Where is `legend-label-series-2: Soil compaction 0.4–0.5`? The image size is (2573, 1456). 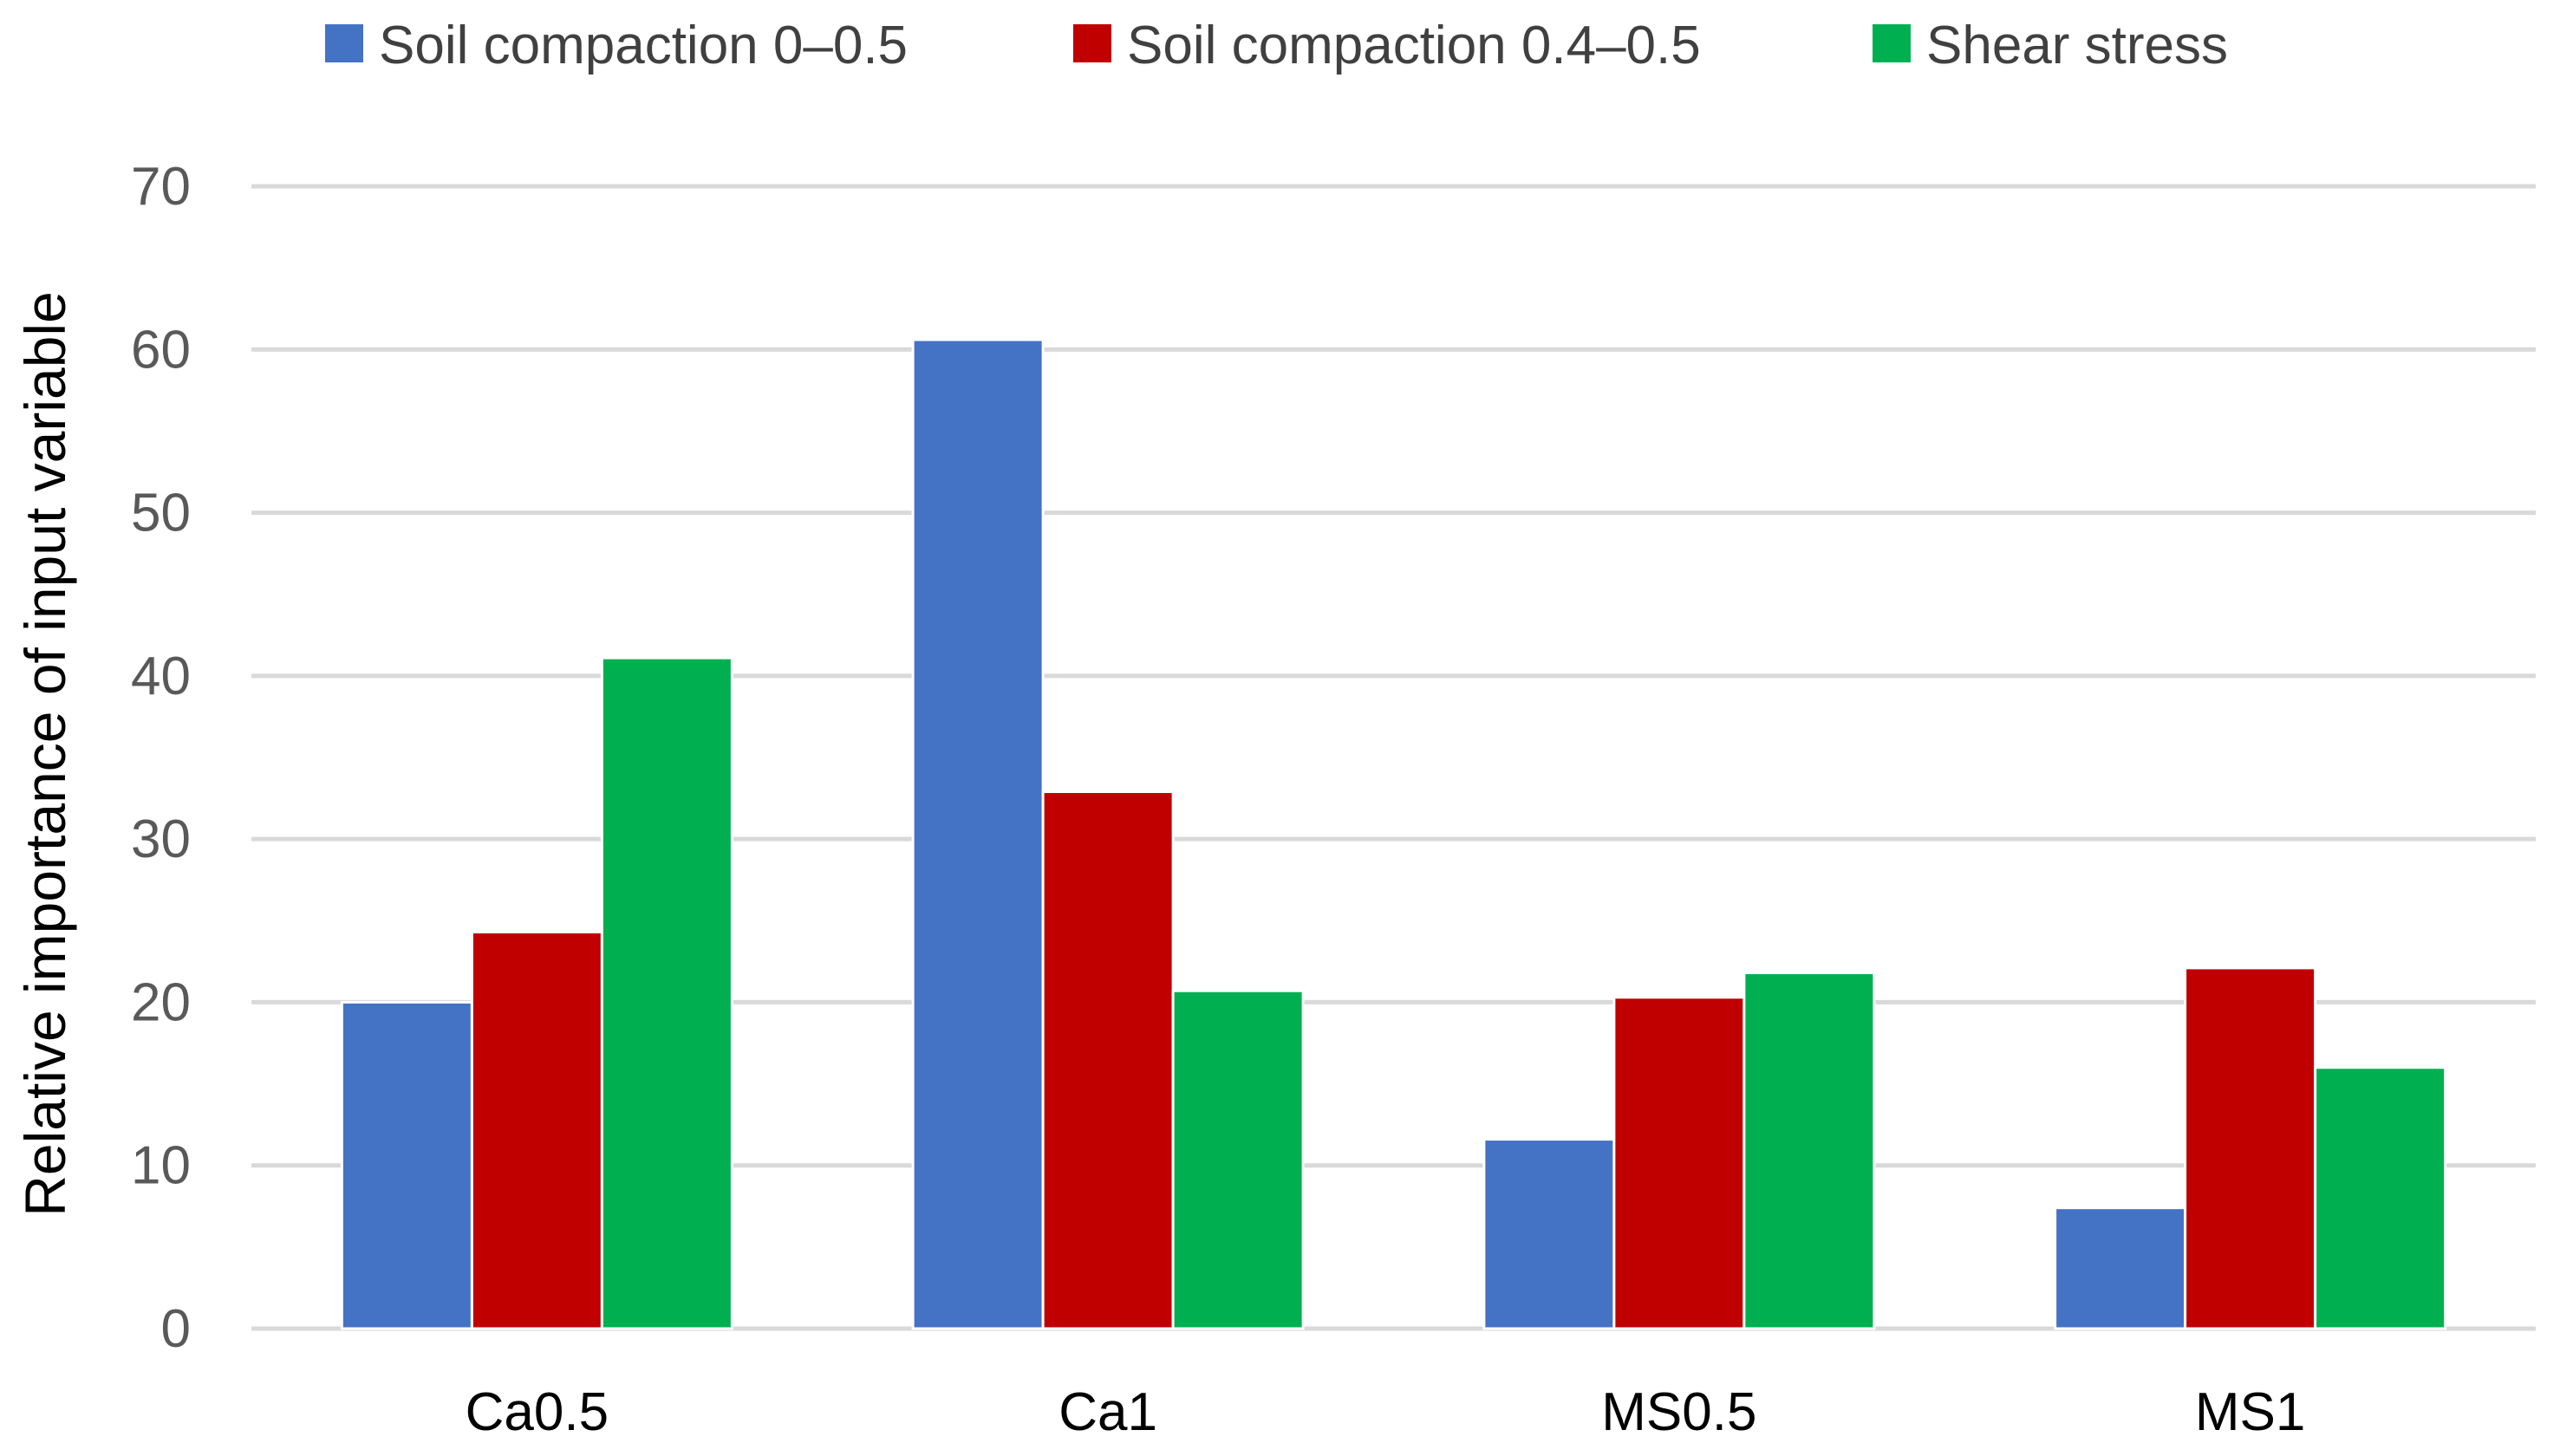
legend-label-series-2: Soil compaction 0.4–0.5 is located at coordinates (1414, 45).